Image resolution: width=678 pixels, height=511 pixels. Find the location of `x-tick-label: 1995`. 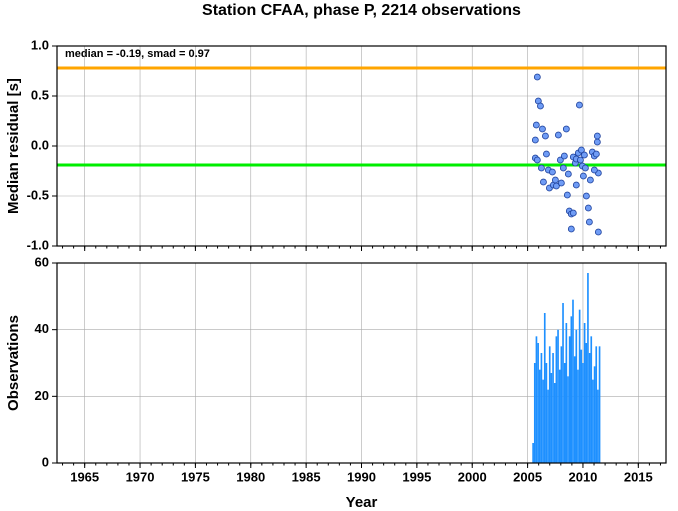

x-tick-label: 1995 is located at coordinates (416, 476).